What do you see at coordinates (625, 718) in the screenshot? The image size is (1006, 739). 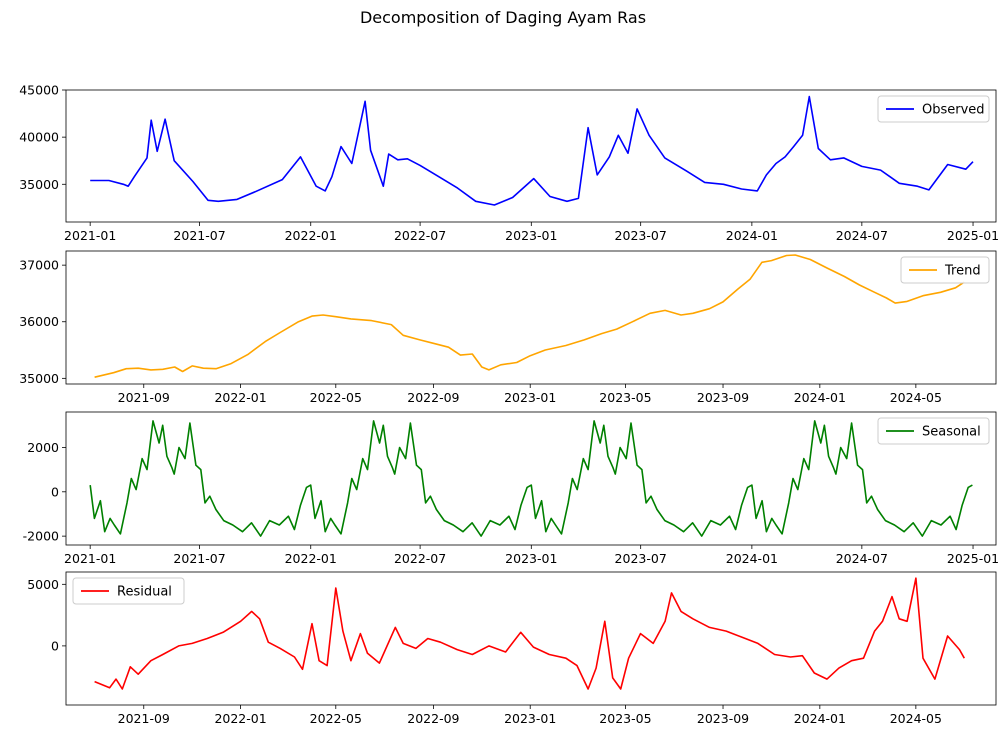 I see `residual-xtick-label: 2023-05` at bounding box center [625, 718].